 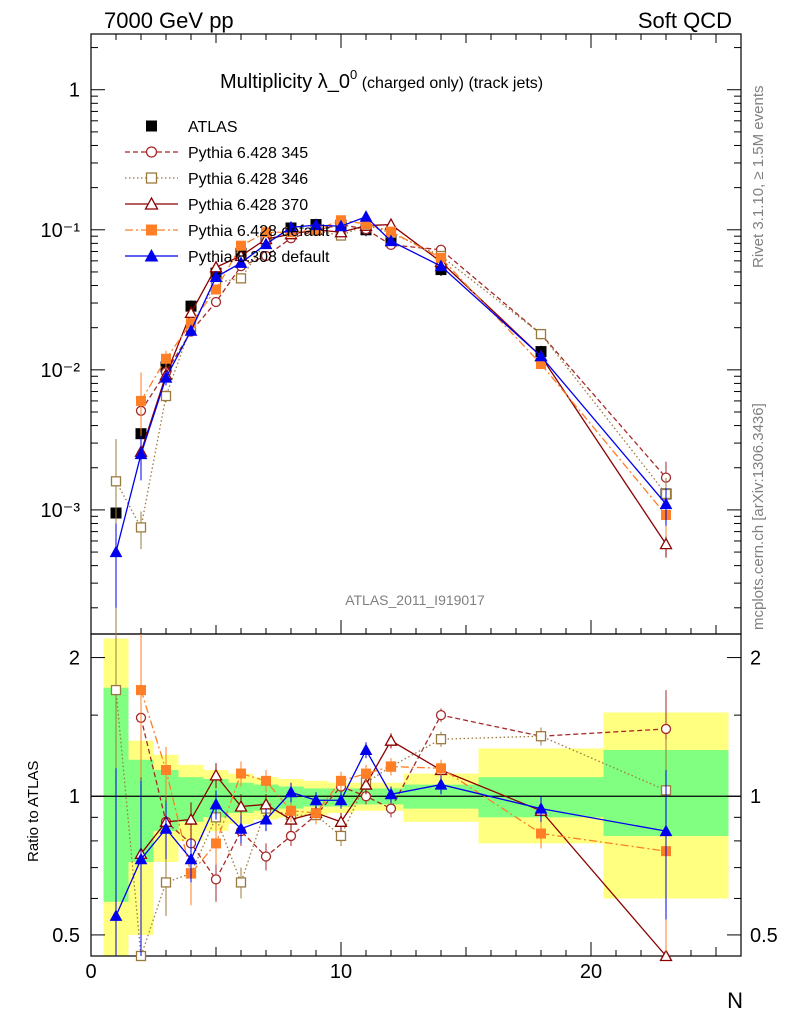 I want to click on ratio-tick-label-right: 2, so click(x=755, y=659).